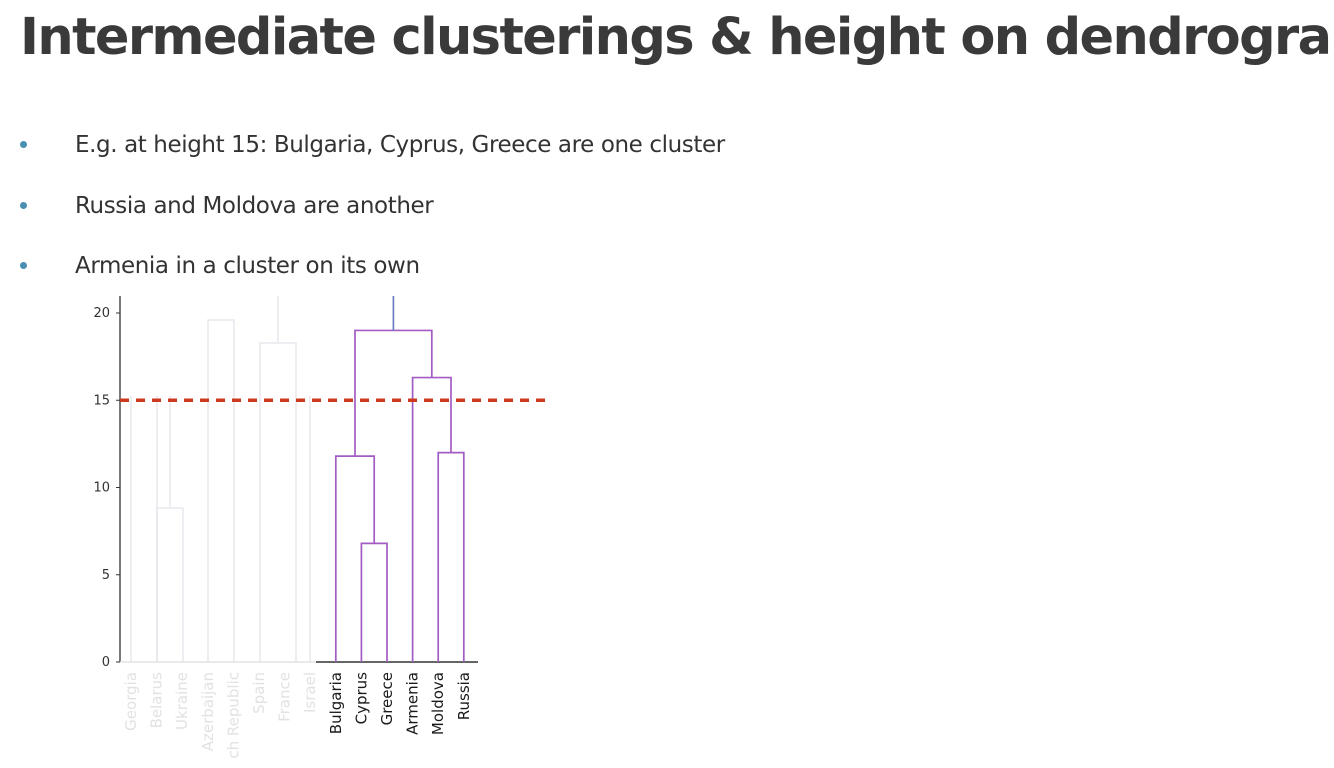 This screenshot has height=768, width=1334. Describe the element at coordinates (106, 575) in the screenshot. I see `y-tick-label: 5` at that location.